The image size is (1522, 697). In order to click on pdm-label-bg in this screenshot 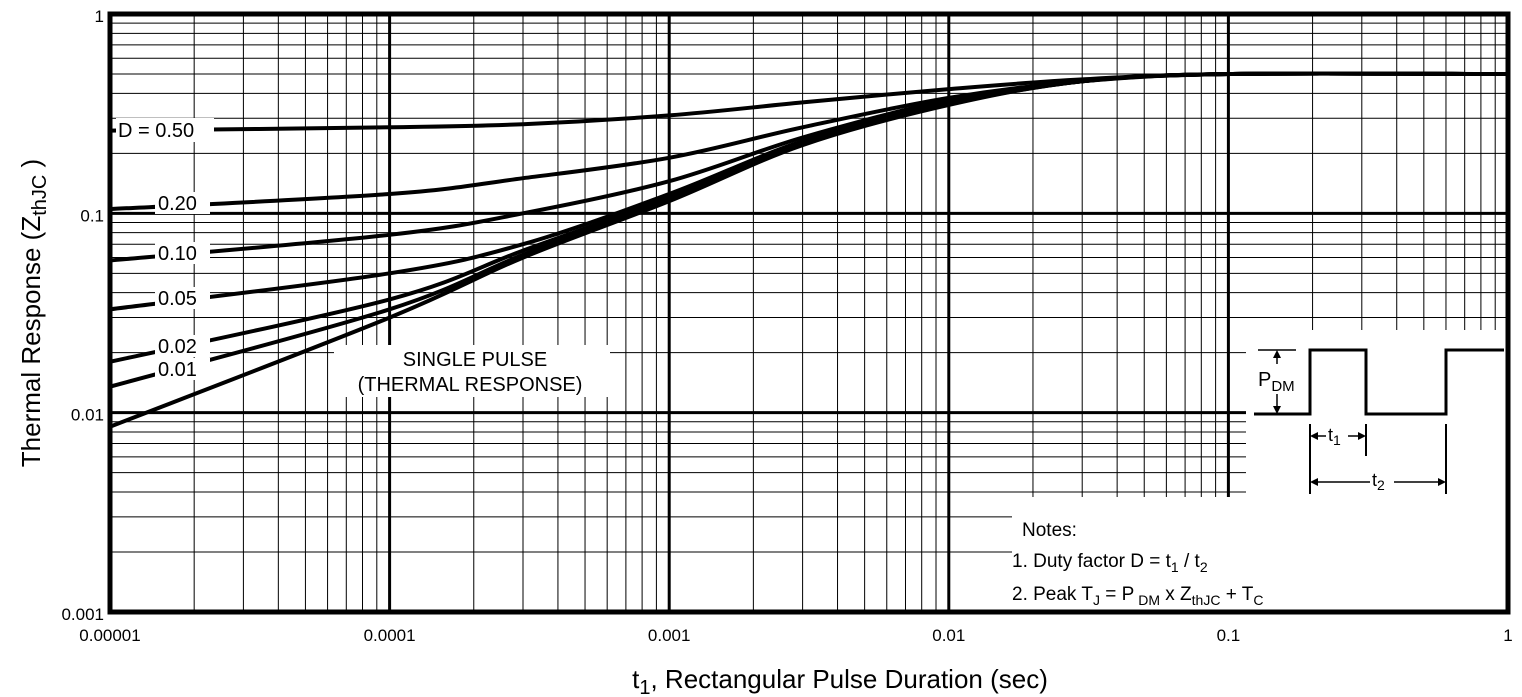, I will do `click(1282, 379)`.